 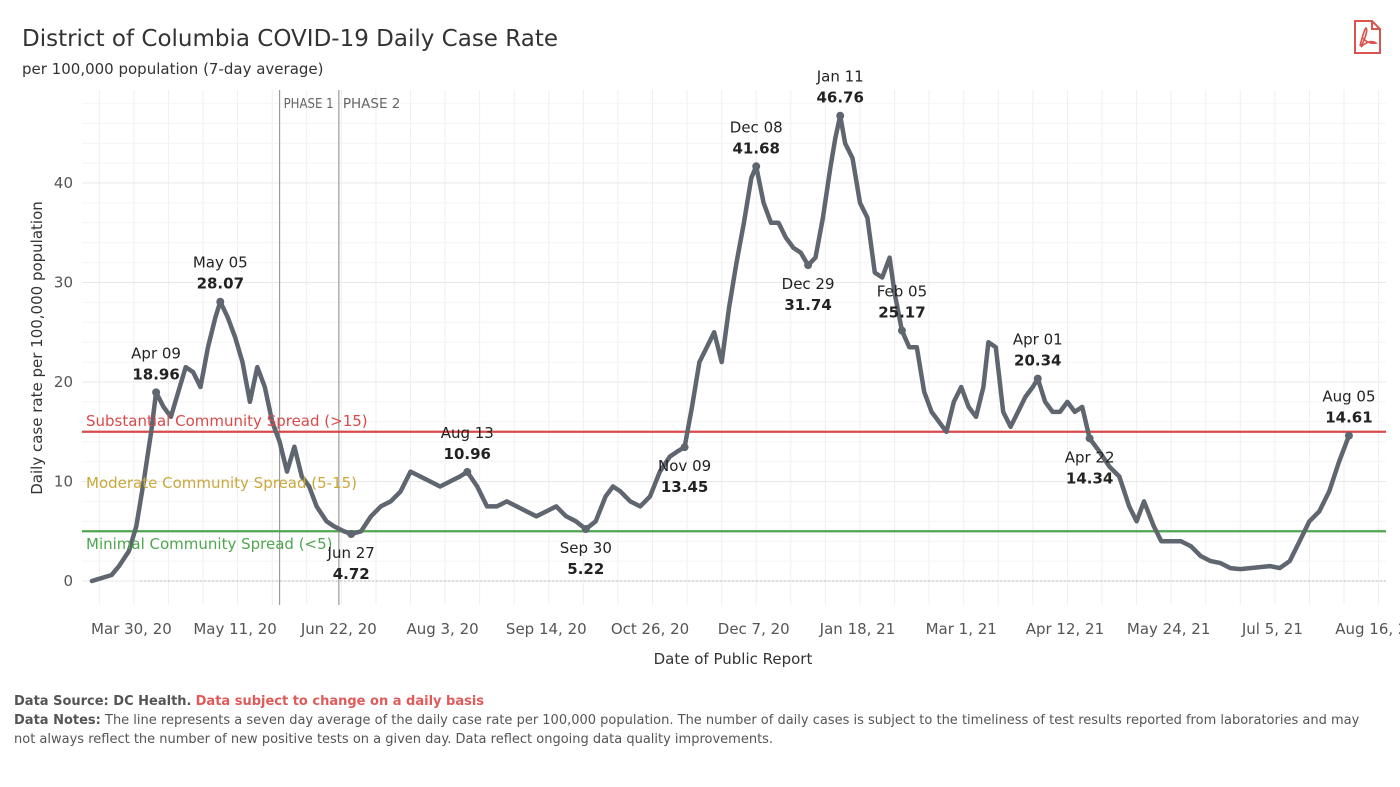 I want to click on x-tick-label: May 11, 20, so click(x=235, y=629).